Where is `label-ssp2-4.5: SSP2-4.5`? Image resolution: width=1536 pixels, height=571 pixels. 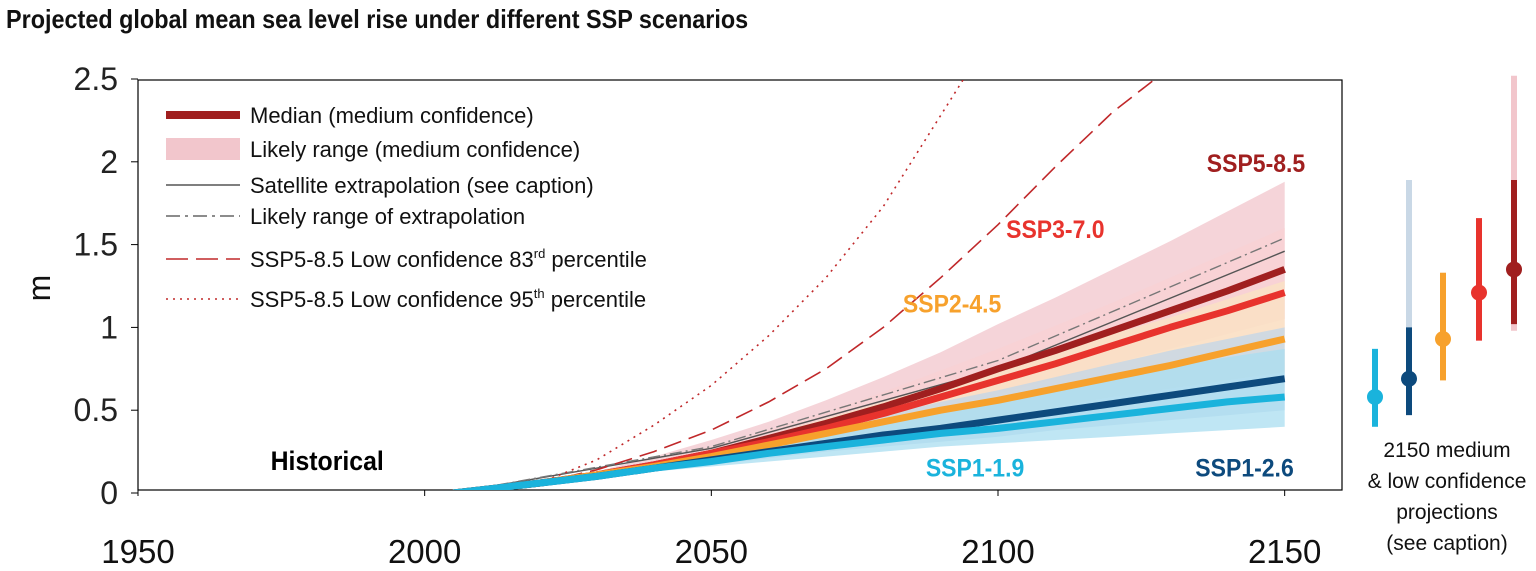
label-ssp2-4.5: SSP2-4.5 is located at coordinates (952, 305).